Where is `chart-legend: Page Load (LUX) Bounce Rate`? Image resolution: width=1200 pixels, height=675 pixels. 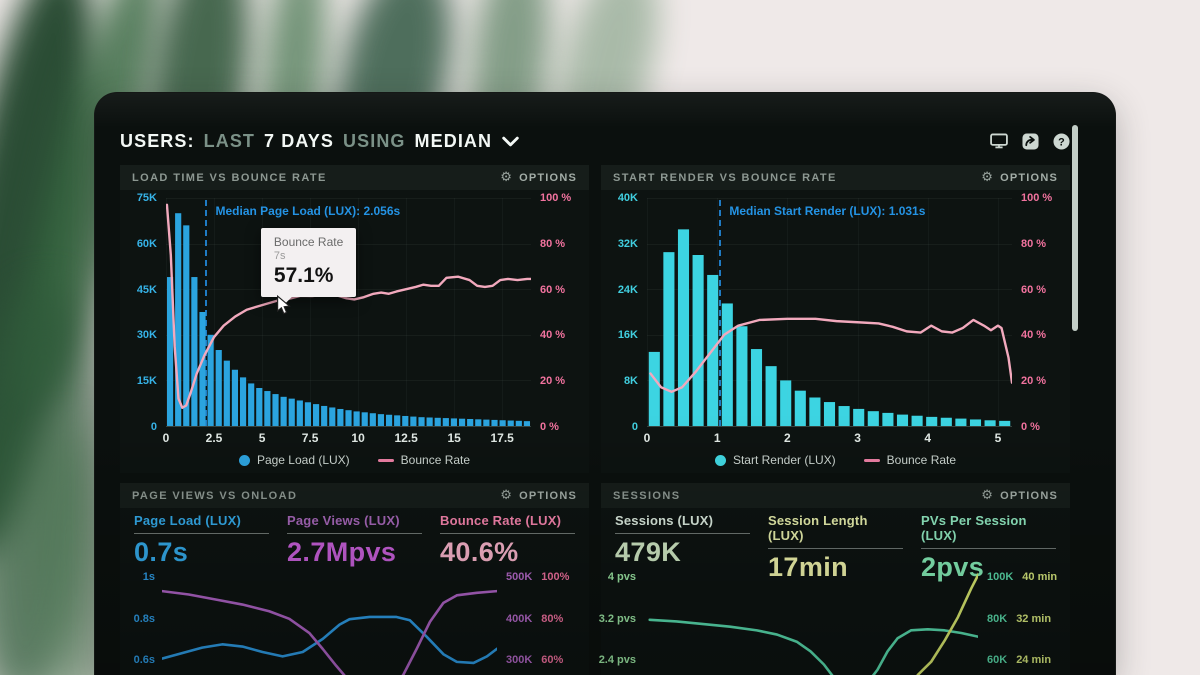
chart-legend: Page Load (LUX) Bounce Rate is located at coordinates (354, 460).